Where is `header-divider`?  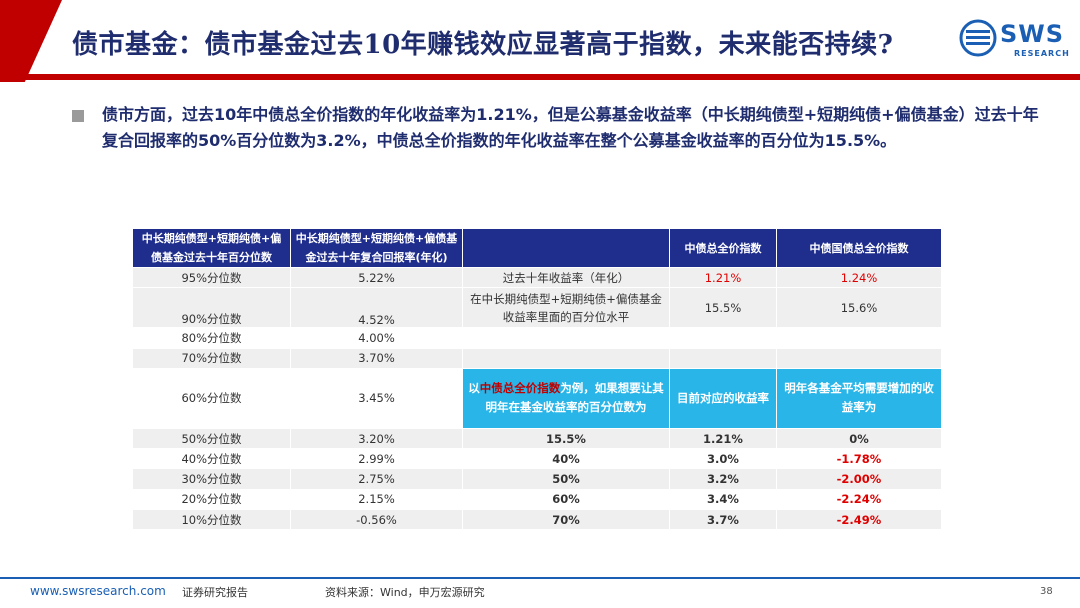 header-divider is located at coordinates (540, 77).